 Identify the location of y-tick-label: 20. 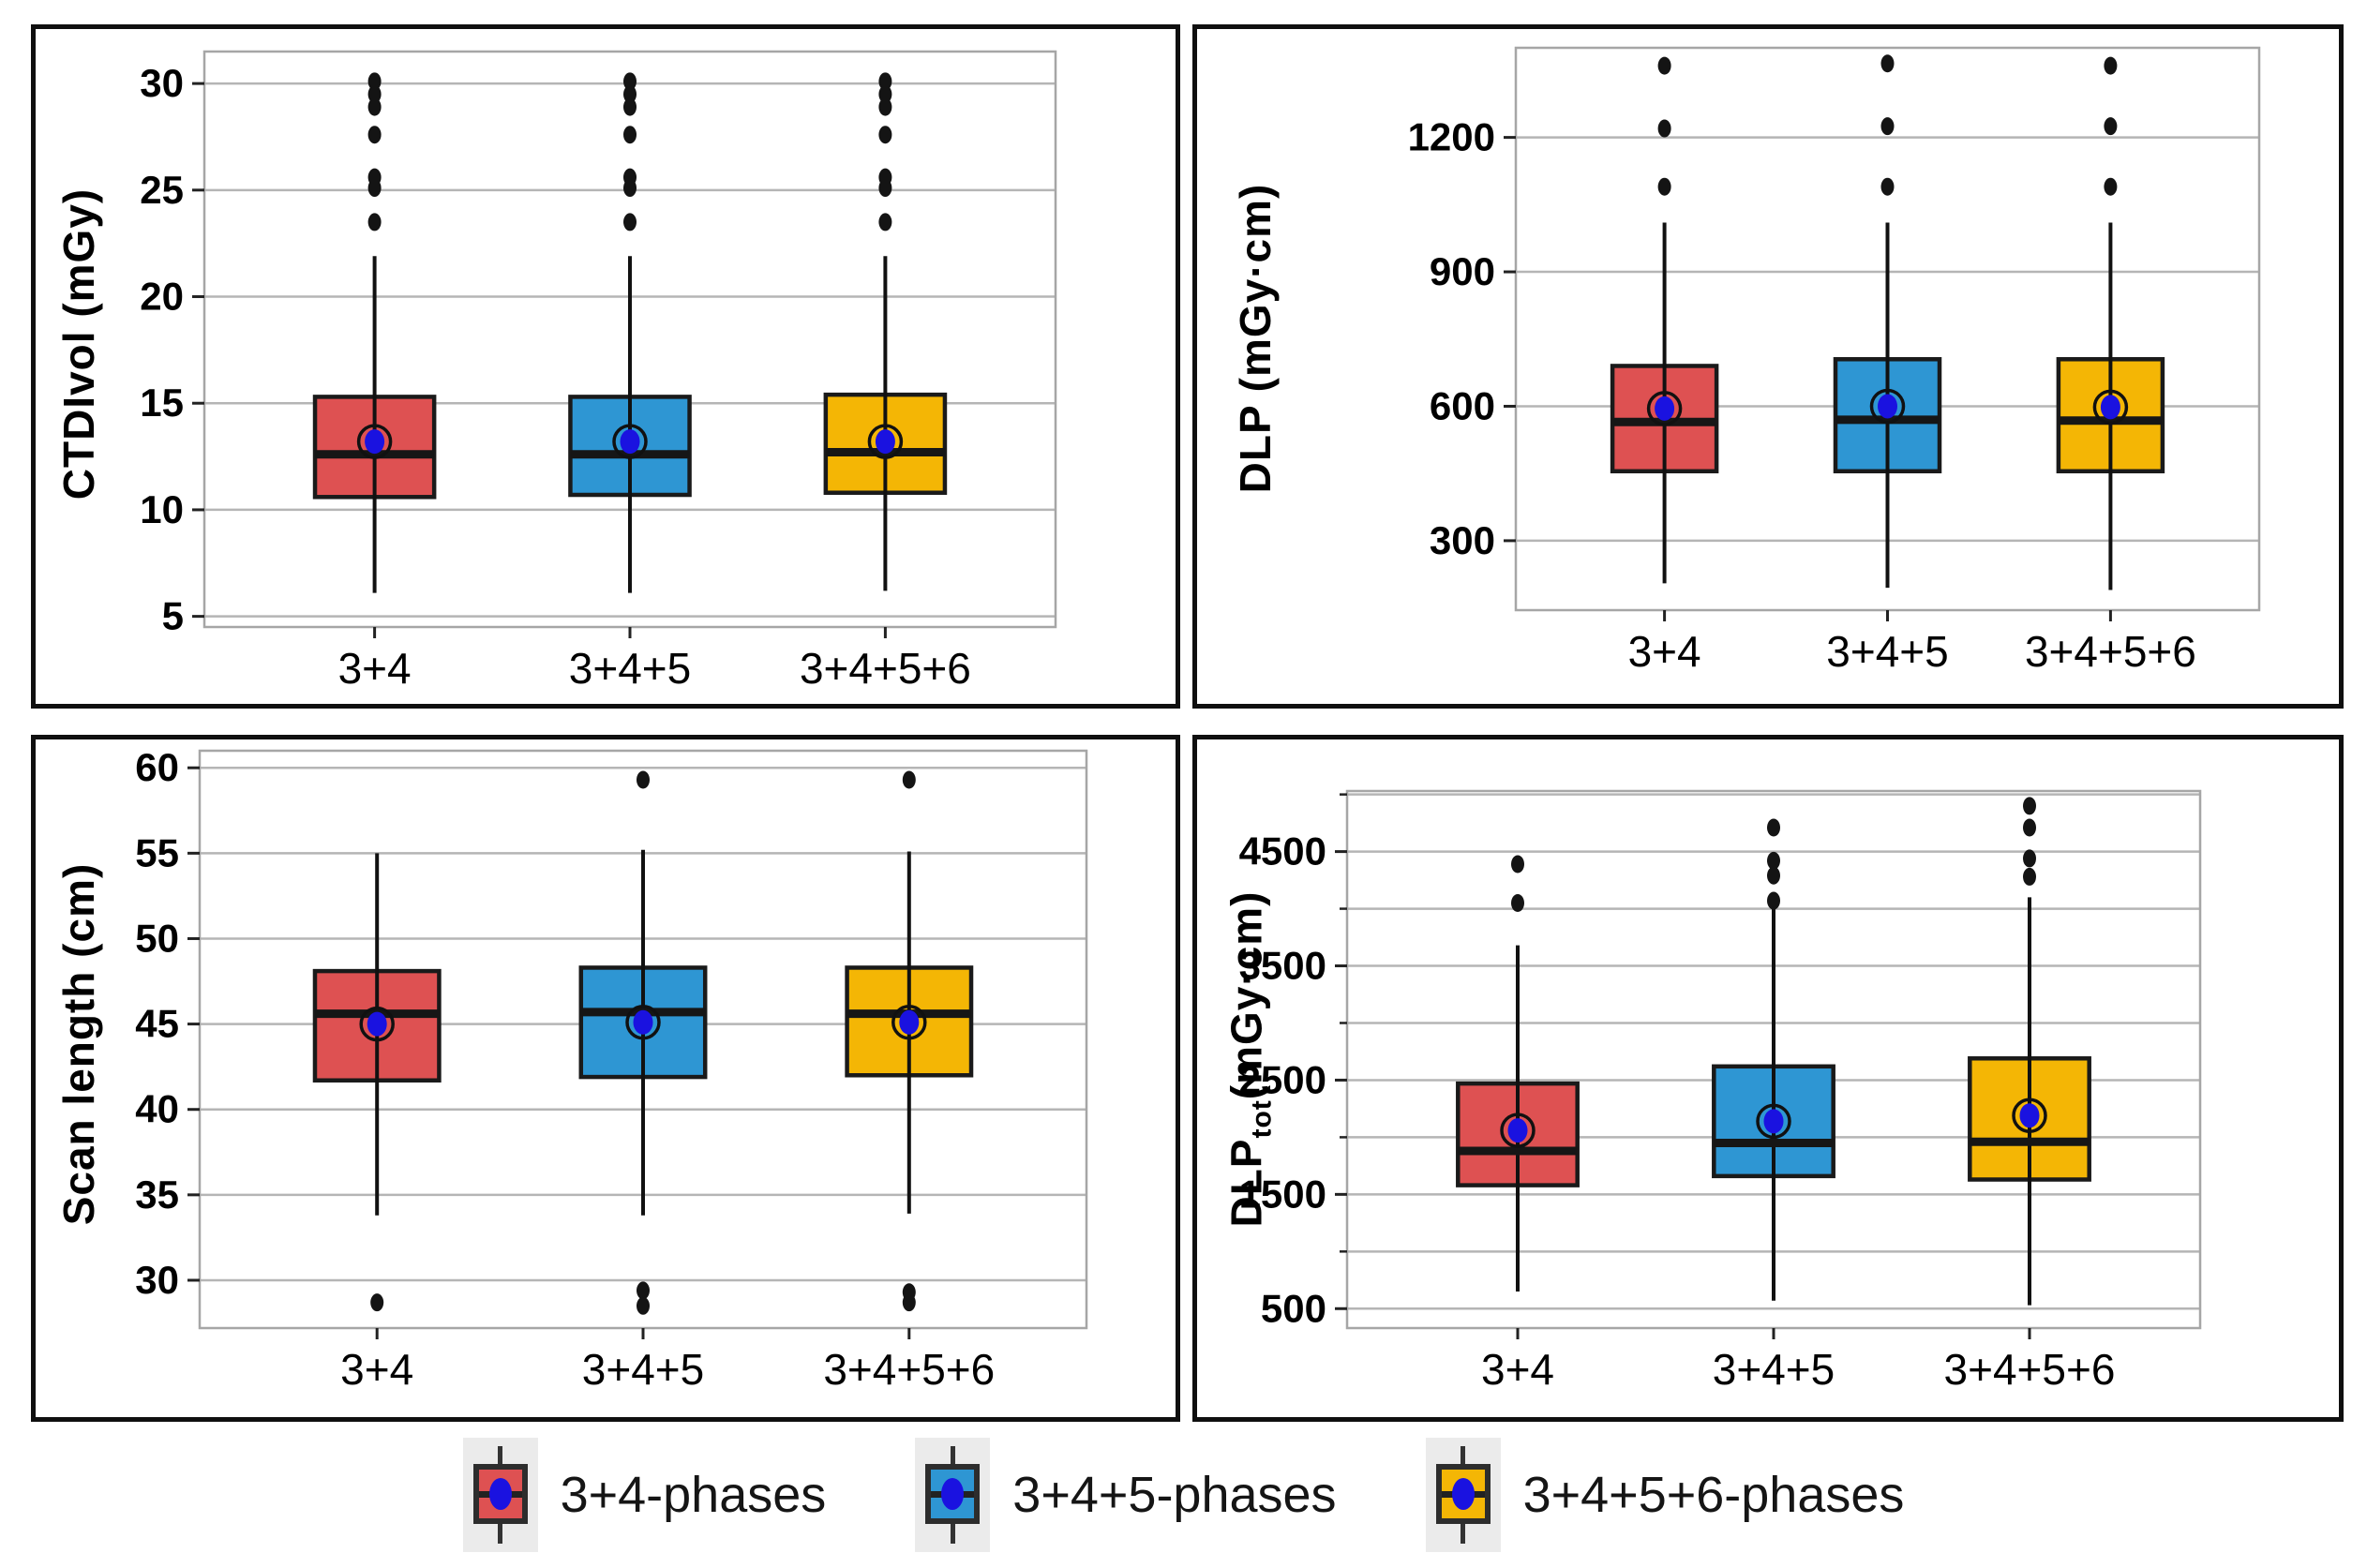
(162, 297).